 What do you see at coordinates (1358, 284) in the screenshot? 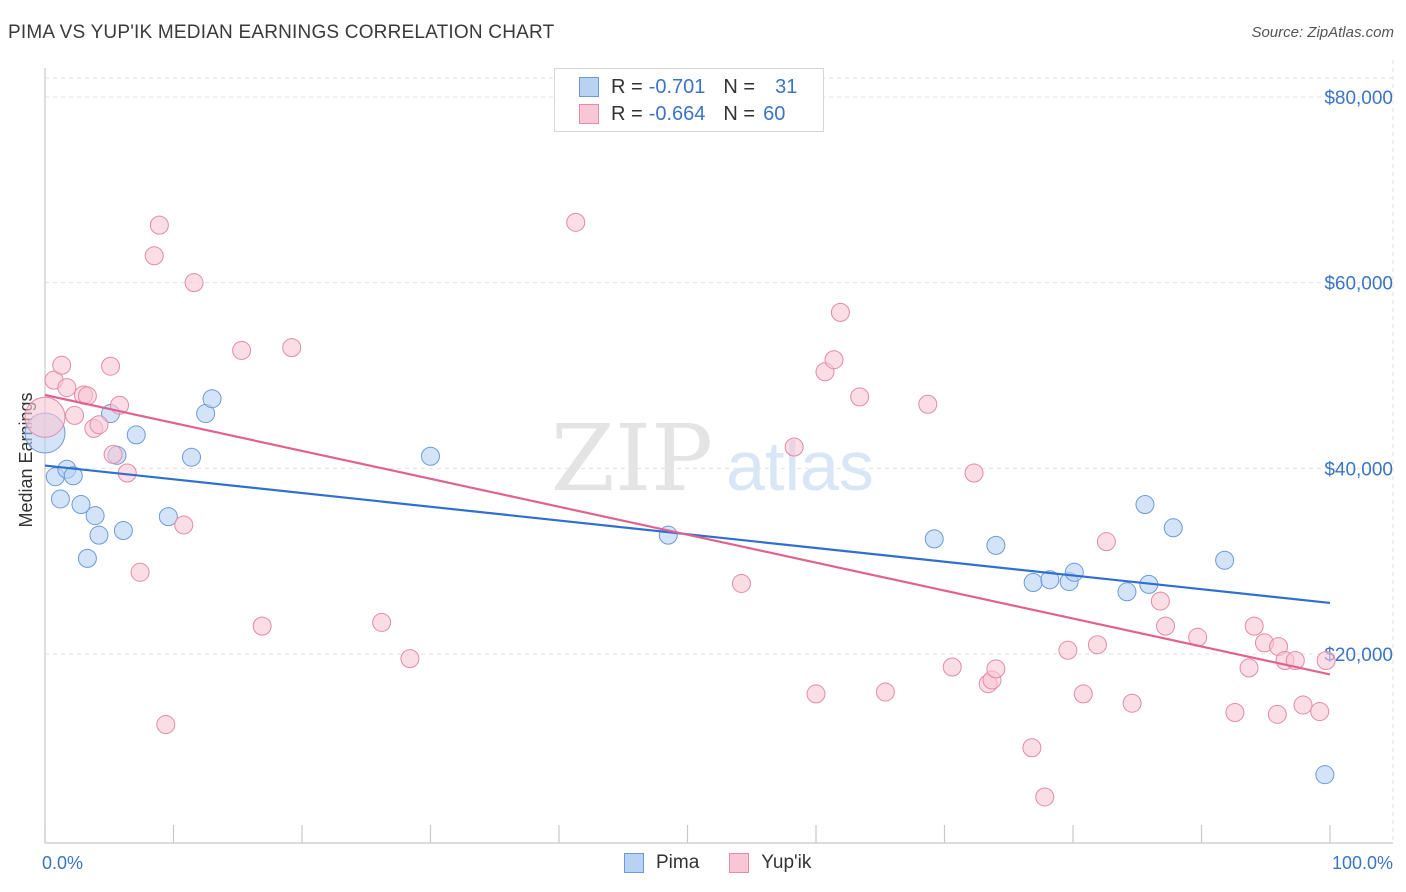
I see `y-tick-label: $60,000` at bounding box center [1358, 284].